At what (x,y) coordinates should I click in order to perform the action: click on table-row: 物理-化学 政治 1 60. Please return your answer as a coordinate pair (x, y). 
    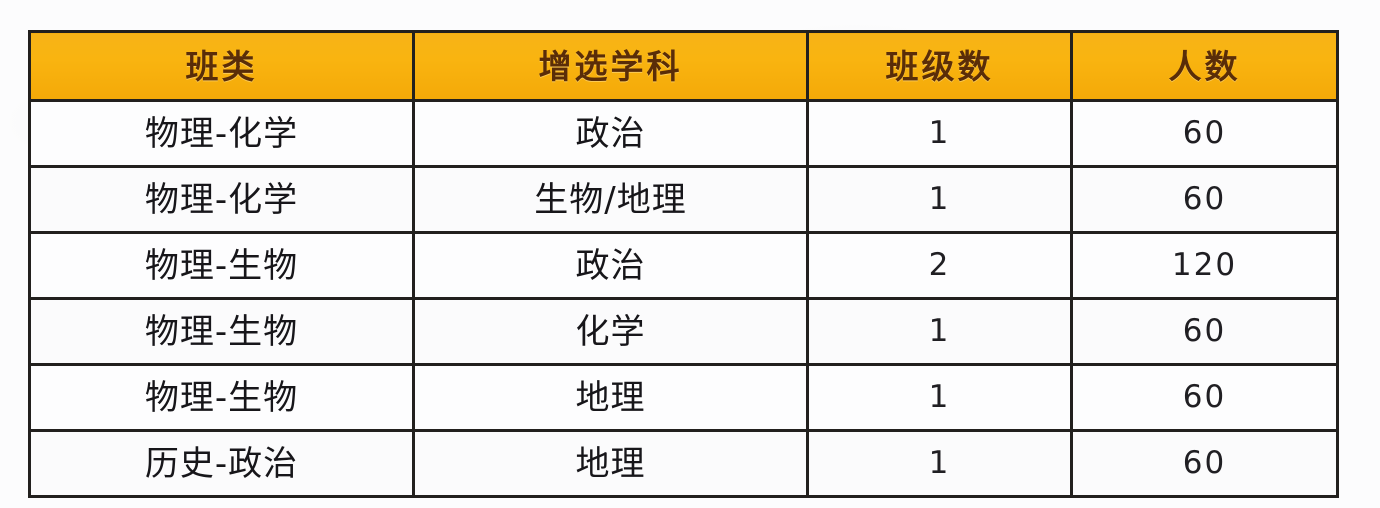
    Looking at the image, I should click on (683, 133).